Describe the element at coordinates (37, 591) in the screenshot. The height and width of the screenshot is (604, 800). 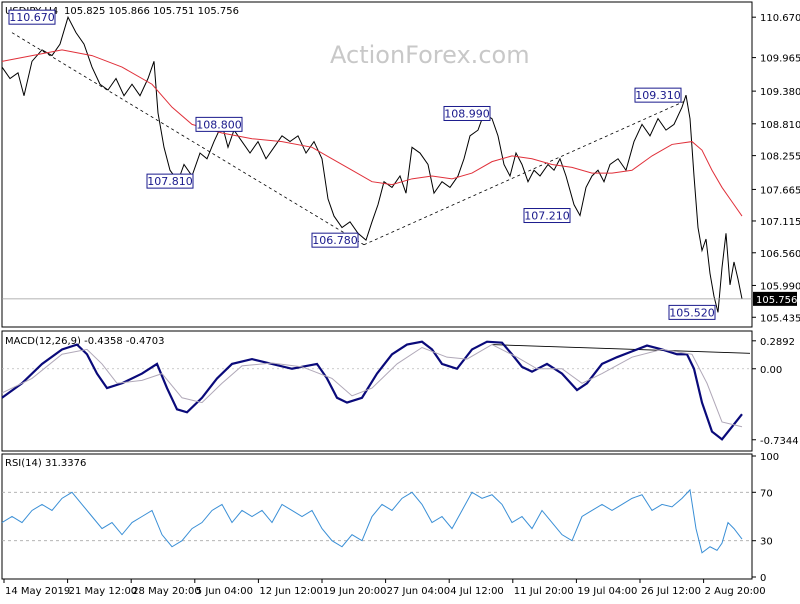
I see `time-tick-label: 14 May 2019` at that location.